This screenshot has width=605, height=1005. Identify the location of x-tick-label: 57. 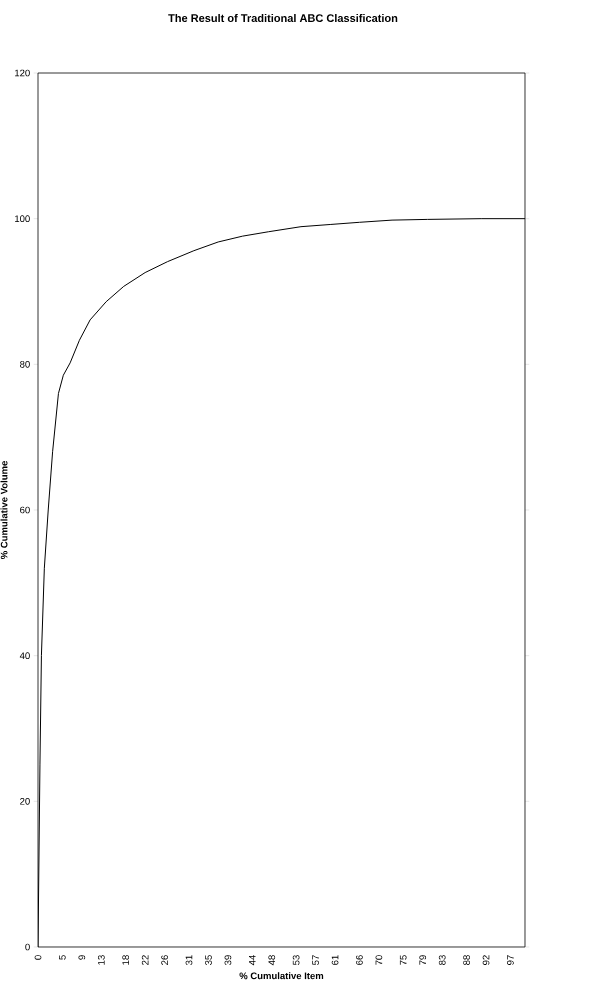
(315, 960).